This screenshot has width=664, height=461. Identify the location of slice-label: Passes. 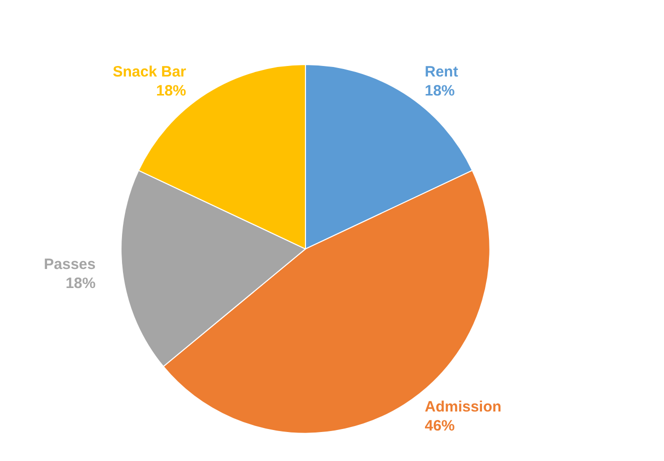
(70, 264).